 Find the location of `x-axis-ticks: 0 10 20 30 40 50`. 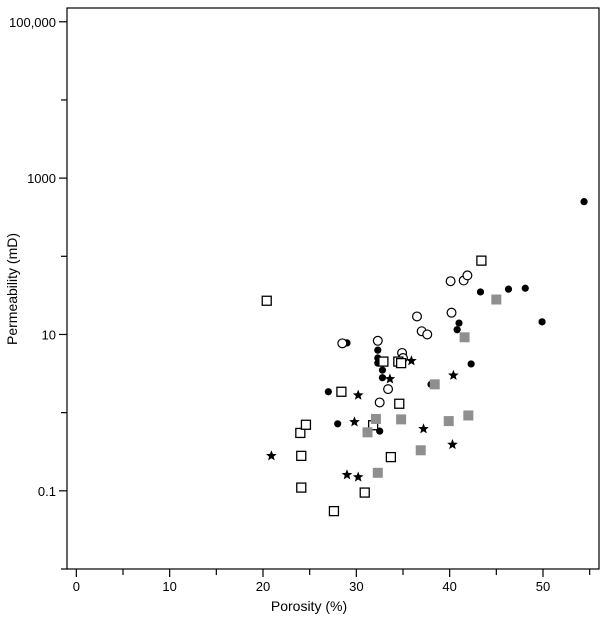

x-axis-ticks: 0 10 20 30 40 50 is located at coordinates (332, 581).